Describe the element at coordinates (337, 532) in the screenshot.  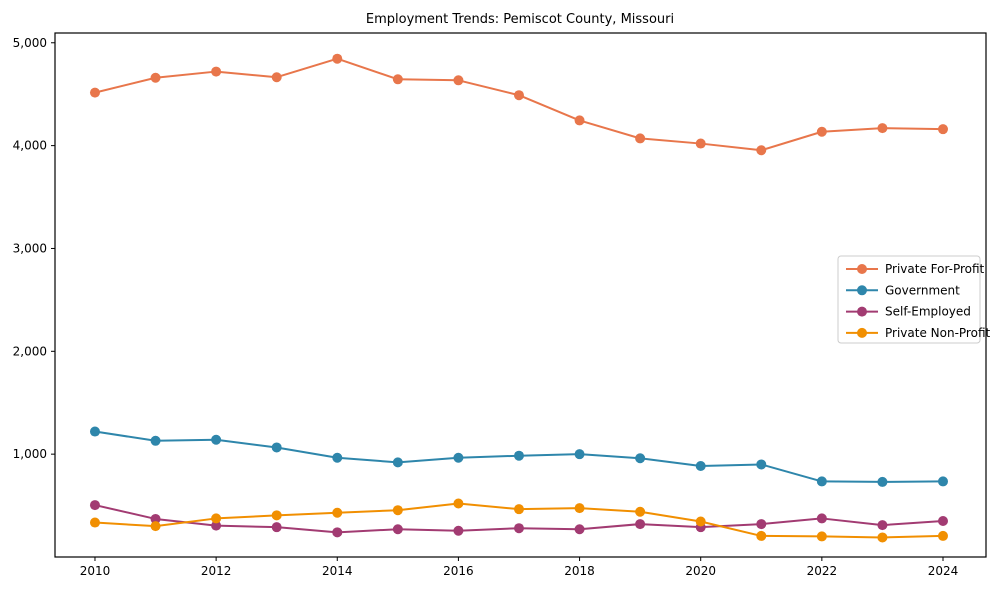
I see `data-point-self-employed-2014` at that location.